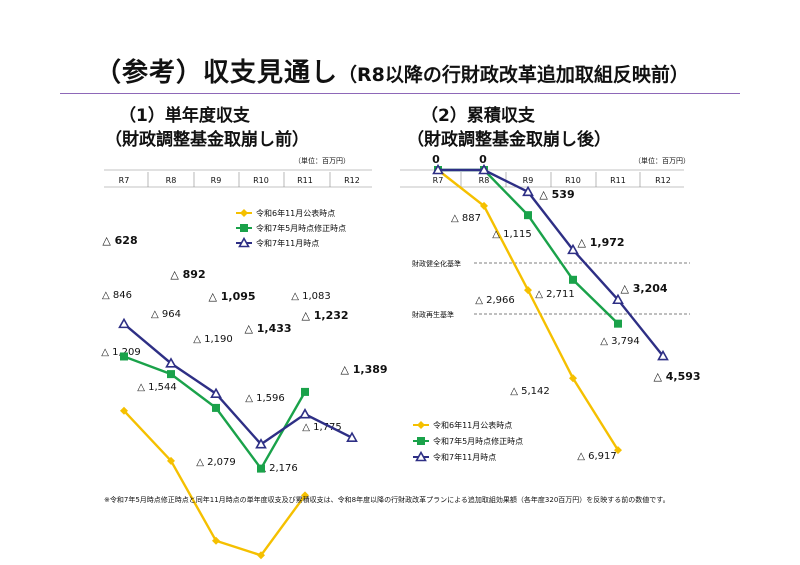  I want to click on chart2-refline-2-label: 財政再生基準, so click(433, 314).